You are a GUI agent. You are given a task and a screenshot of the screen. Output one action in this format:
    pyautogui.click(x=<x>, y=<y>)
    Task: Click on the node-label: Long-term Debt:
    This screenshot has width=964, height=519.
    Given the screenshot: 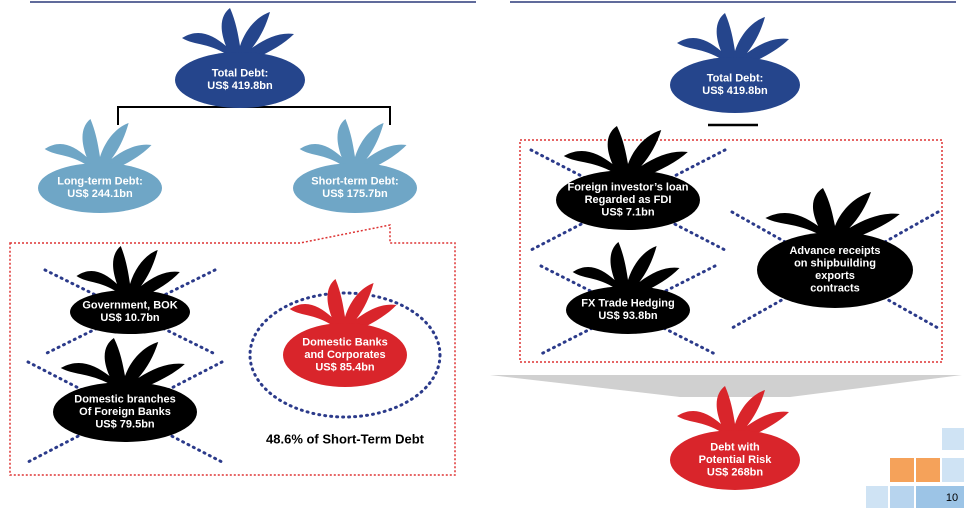 What is the action you would take?
    pyautogui.click(x=100, y=182)
    